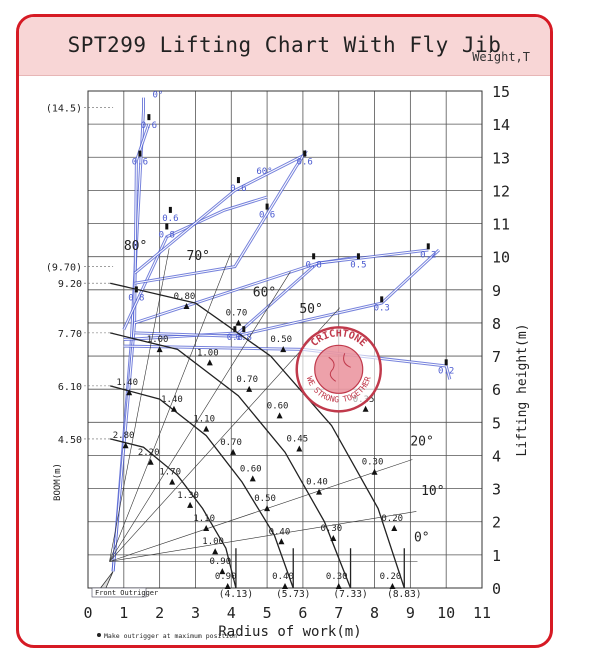 The width and height of the screenshot is (600, 671). Describe the element at coordinates (157, 96) in the screenshot. I see `jib-angle-label: 0°` at that location.